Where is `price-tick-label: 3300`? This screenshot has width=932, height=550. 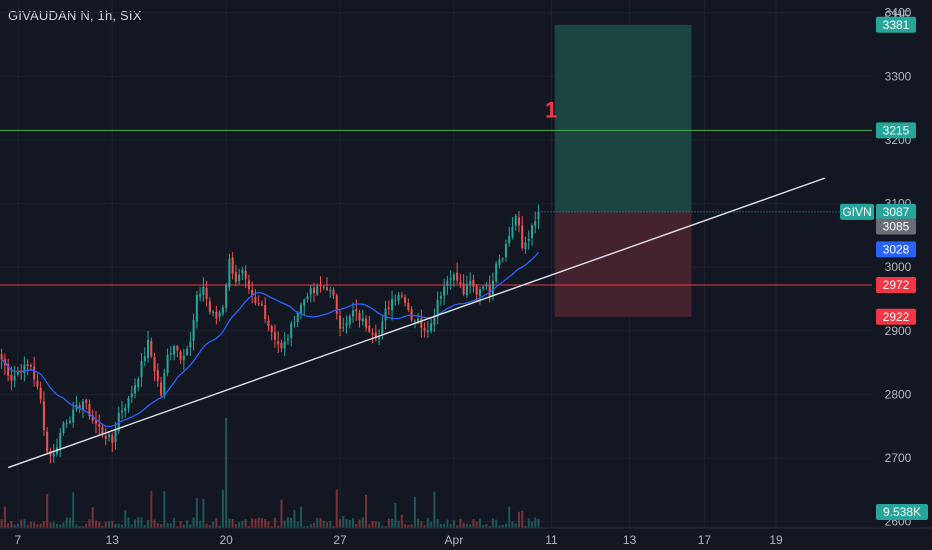 price-tick-label: 3300 is located at coordinates (898, 76).